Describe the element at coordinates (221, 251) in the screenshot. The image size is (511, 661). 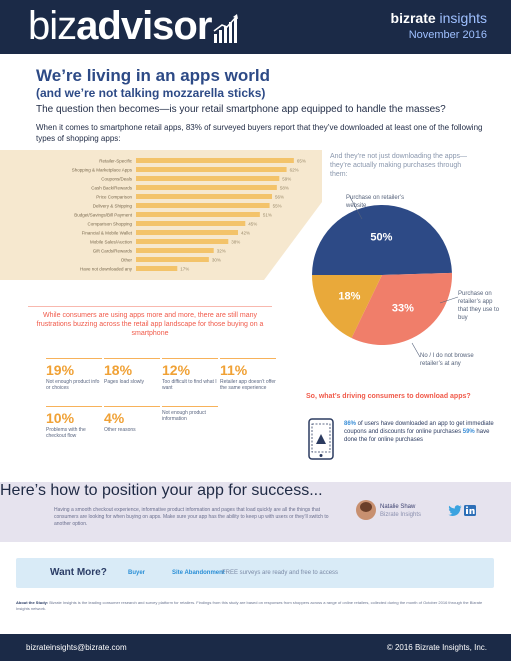
I see `bar-value-label: 32%` at that location.